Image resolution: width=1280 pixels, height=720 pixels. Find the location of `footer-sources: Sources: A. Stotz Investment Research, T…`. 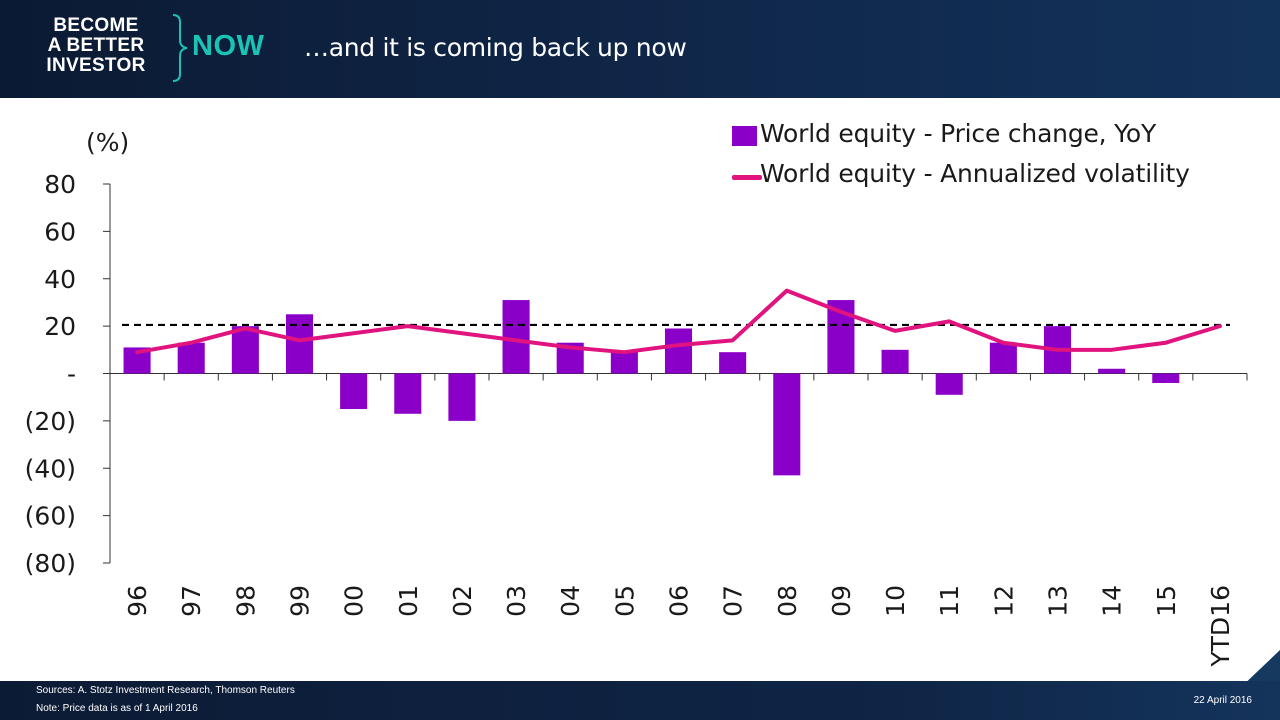

footer-sources: Sources: A. Stotz Investment Research, T… is located at coordinates (165, 690).